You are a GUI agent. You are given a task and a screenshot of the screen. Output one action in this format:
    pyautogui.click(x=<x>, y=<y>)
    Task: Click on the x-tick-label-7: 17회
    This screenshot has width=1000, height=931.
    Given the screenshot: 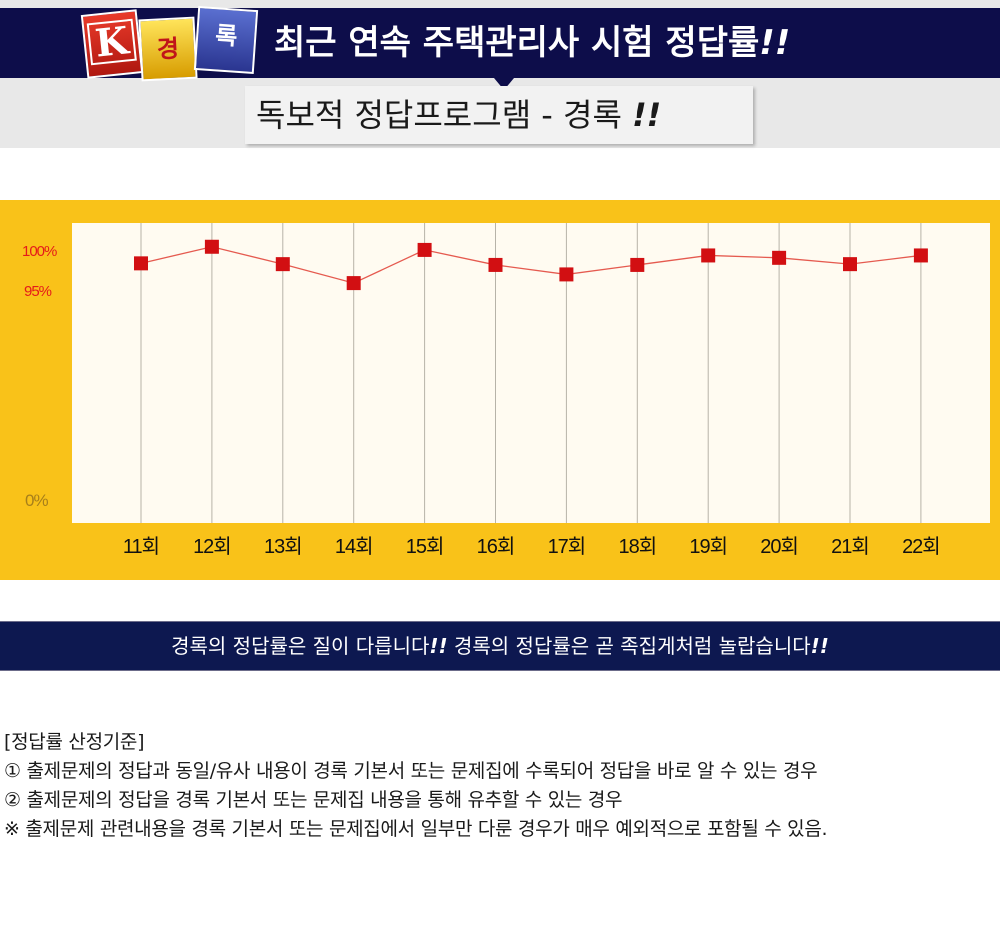 What is the action you would take?
    pyautogui.click(x=567, y=546)
    